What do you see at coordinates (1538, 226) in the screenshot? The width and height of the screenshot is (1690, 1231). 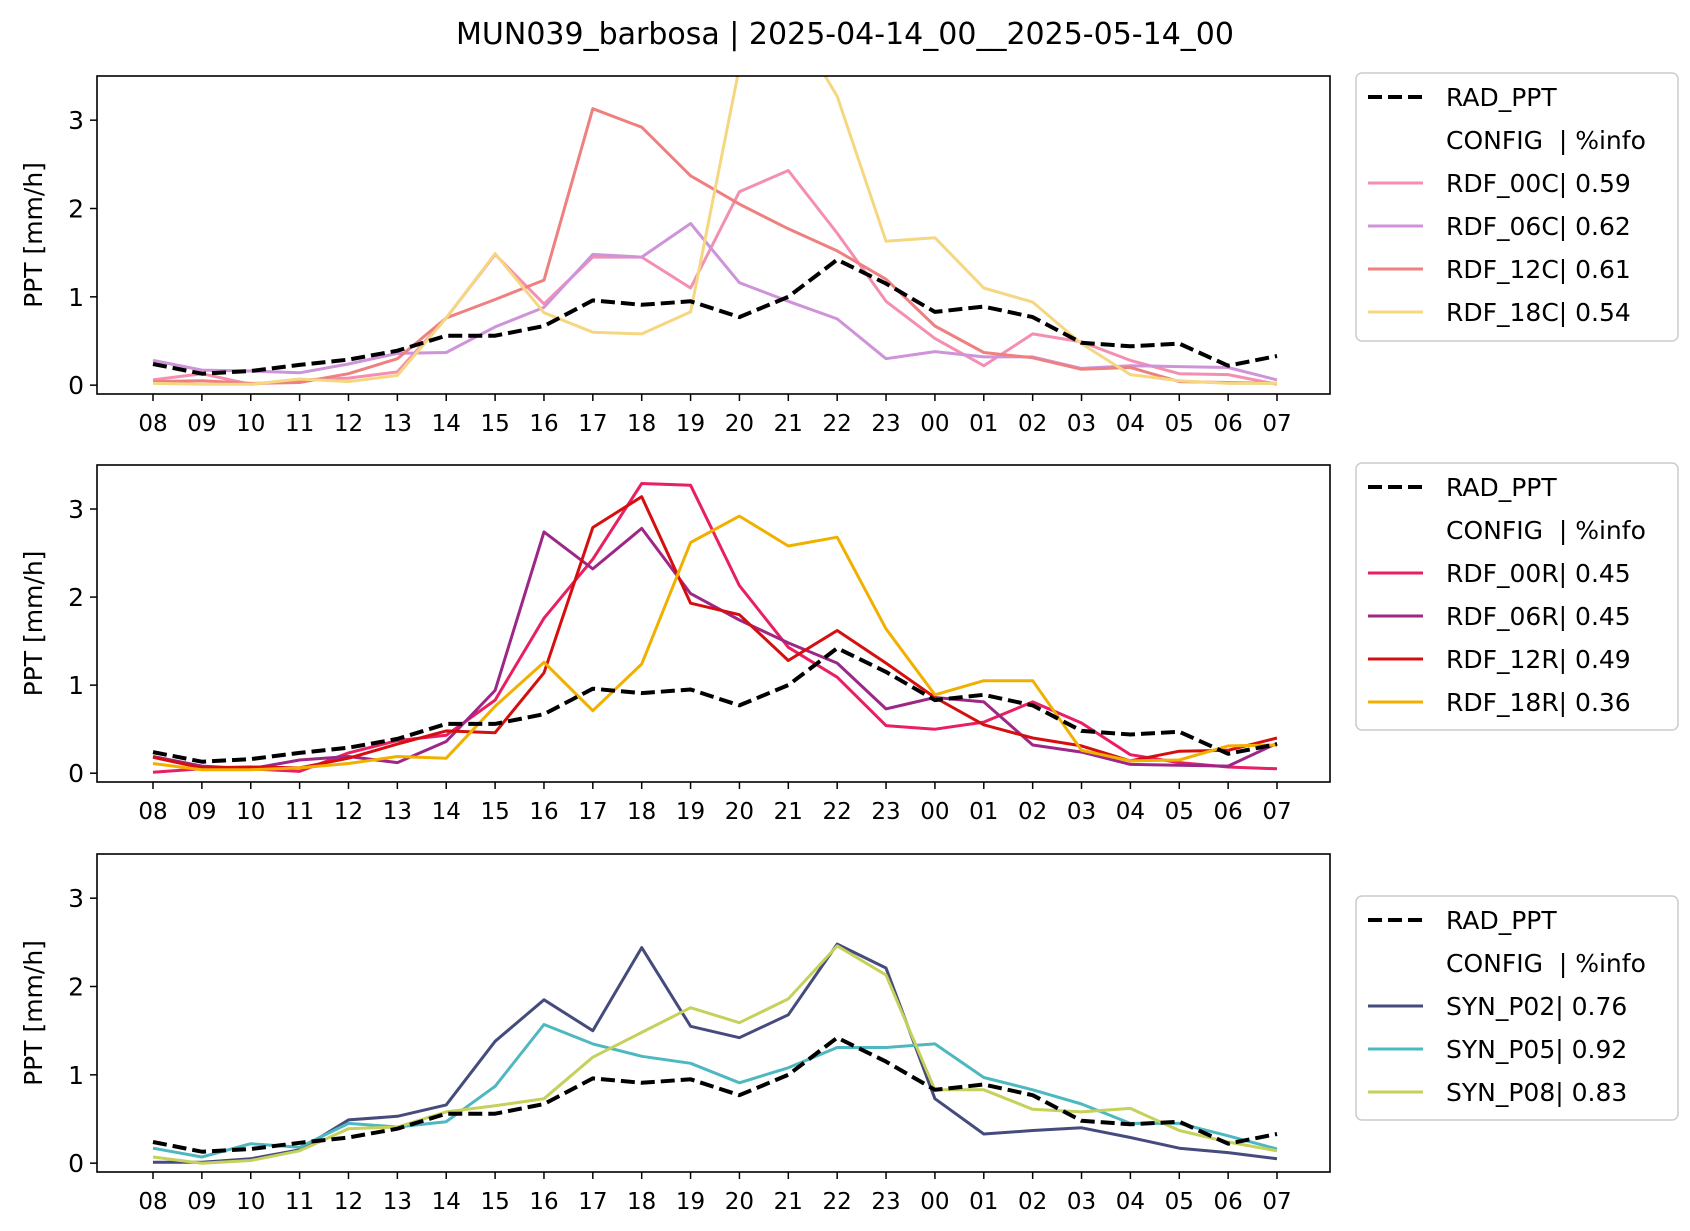 I see `legend-entry: RDF_06C| 0.62` at bounding box center [1538, 226].